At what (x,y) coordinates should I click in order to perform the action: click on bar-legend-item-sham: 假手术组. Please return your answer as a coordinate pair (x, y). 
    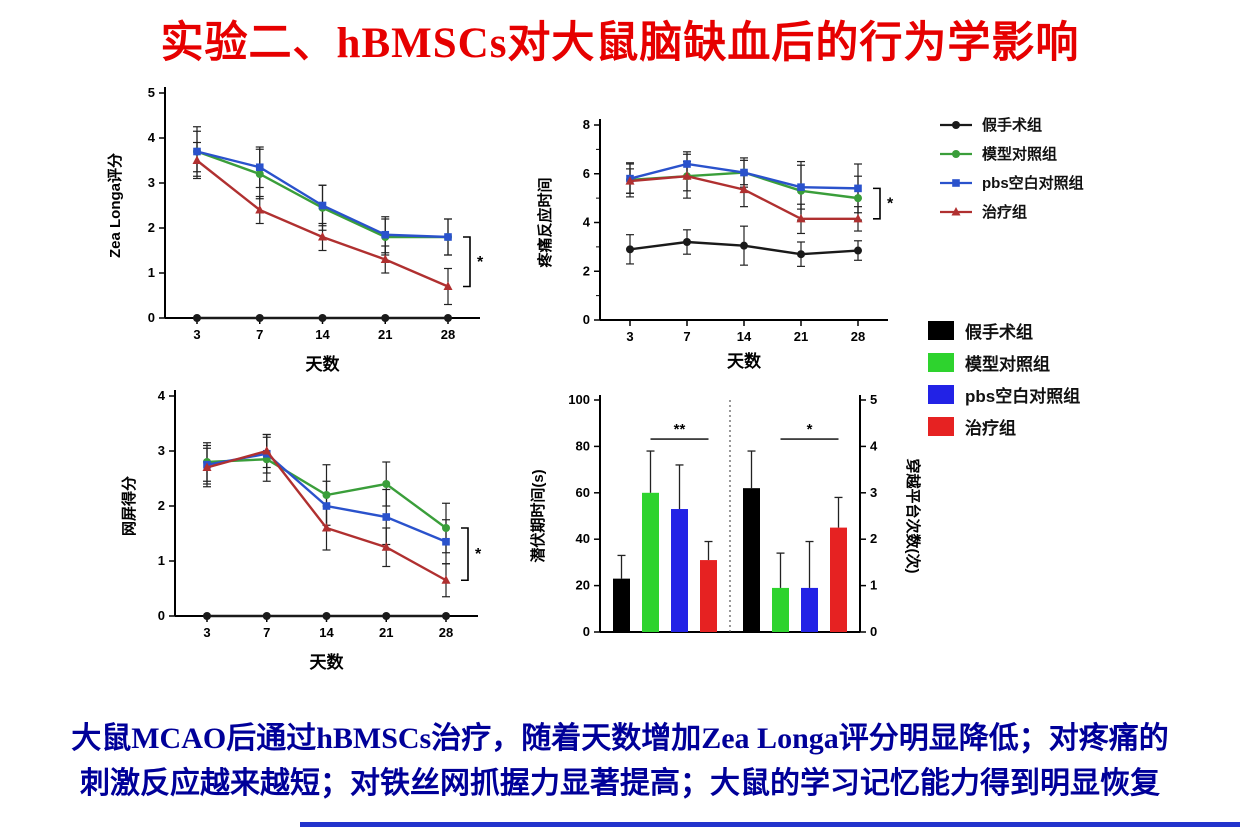
    Looking at the image, I should click on (1004, 330).